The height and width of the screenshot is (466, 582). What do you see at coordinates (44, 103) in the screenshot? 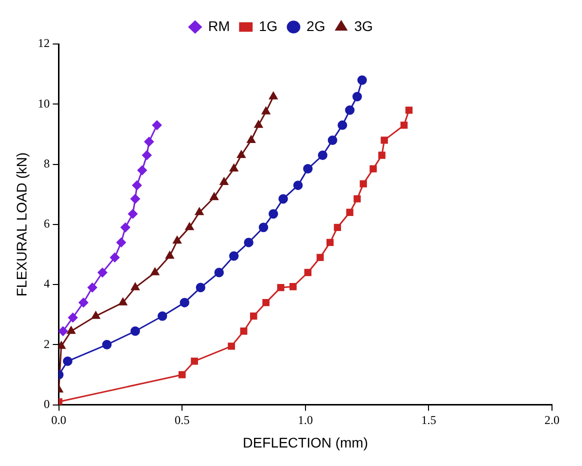
I see `y-tick-label: 10` at bounding box center [44, 103].